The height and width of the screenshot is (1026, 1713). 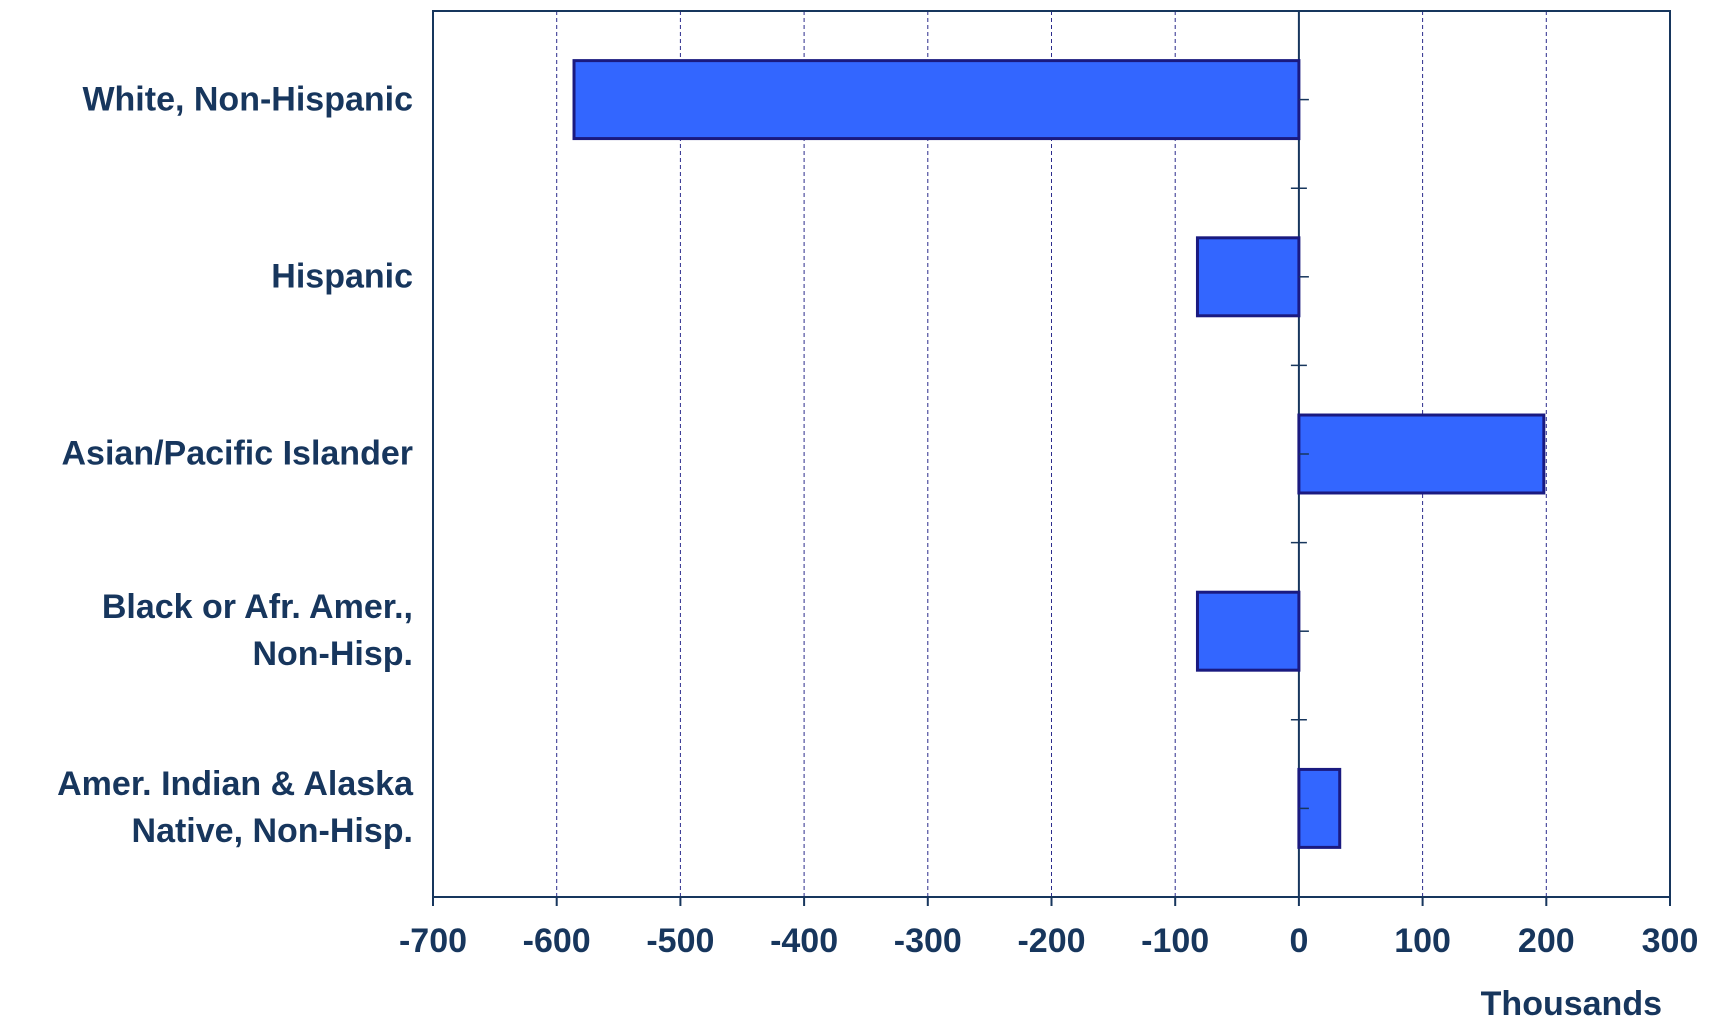 I want to click on x-tick-label: -100, so click(x=1175, y=941).